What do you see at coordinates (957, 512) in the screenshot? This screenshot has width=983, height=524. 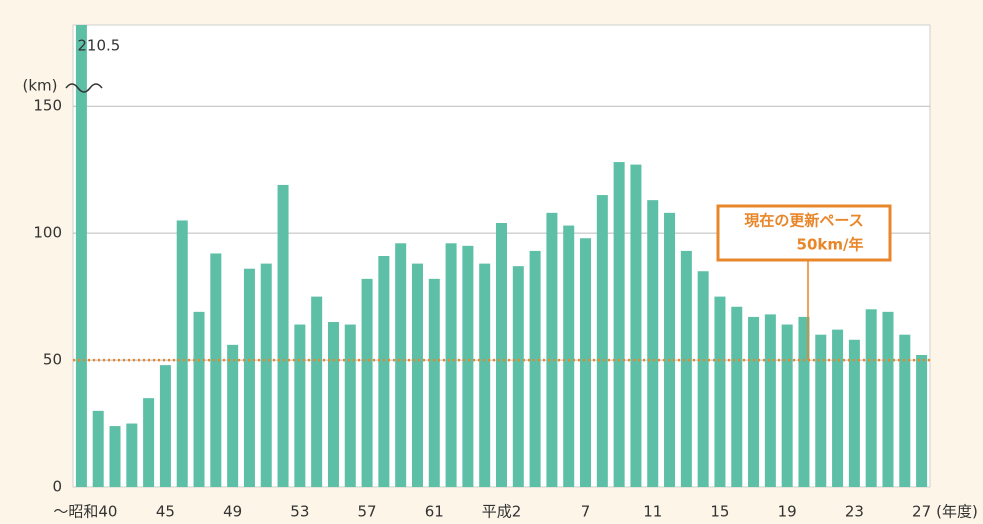 I see `x-axis-label: (年度)` at bounding box center [957, 512].